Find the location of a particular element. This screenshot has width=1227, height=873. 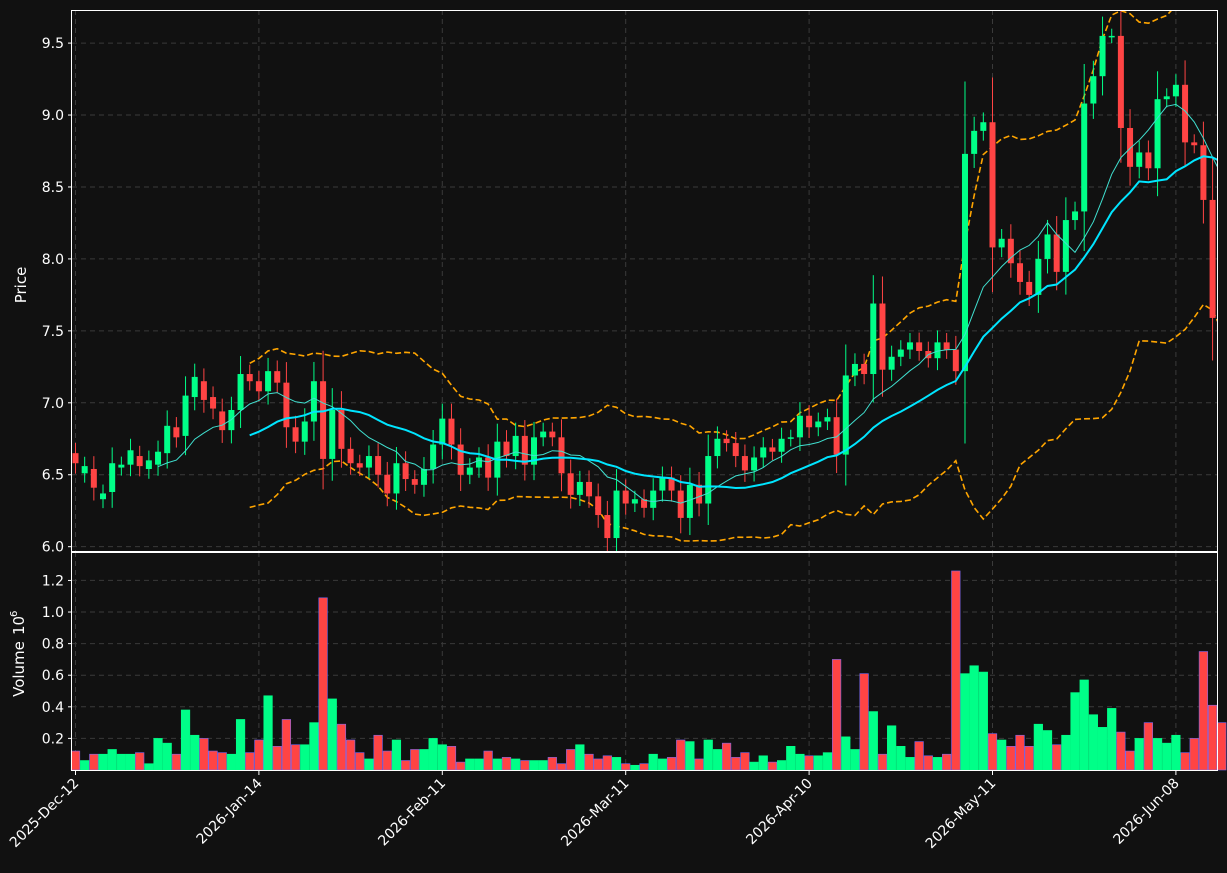

x-tick-label: 2026-Mar-11 is located at coordinates (595, 813).